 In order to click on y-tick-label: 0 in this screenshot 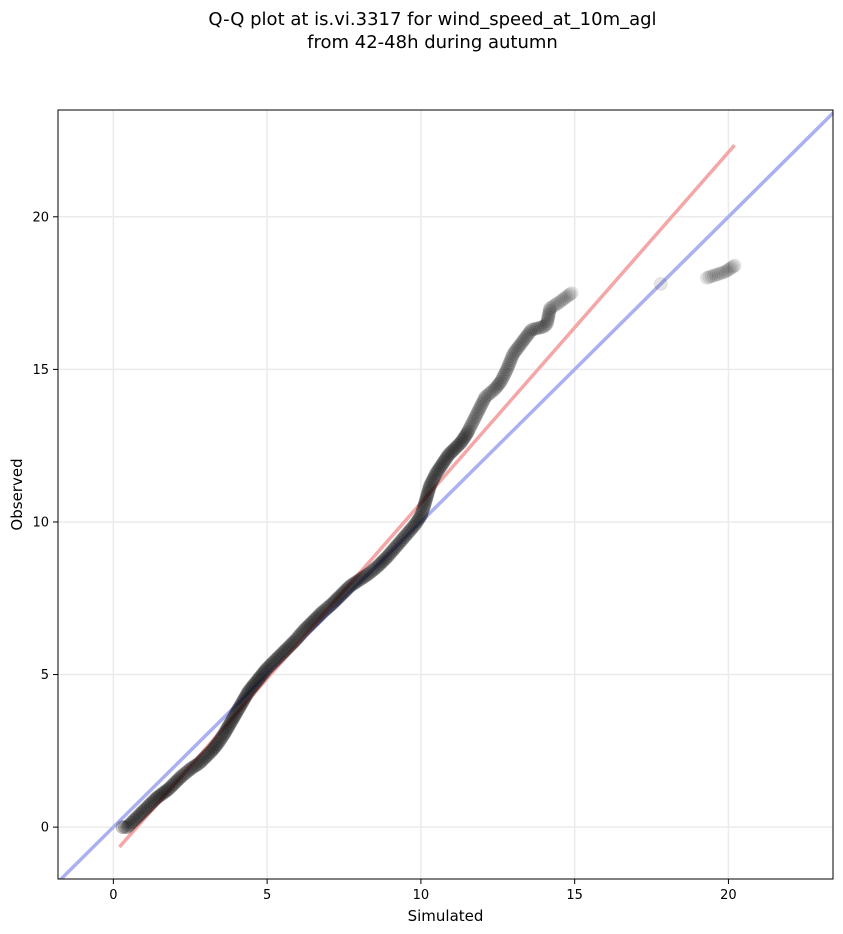, I will do `click(45, 828)`.